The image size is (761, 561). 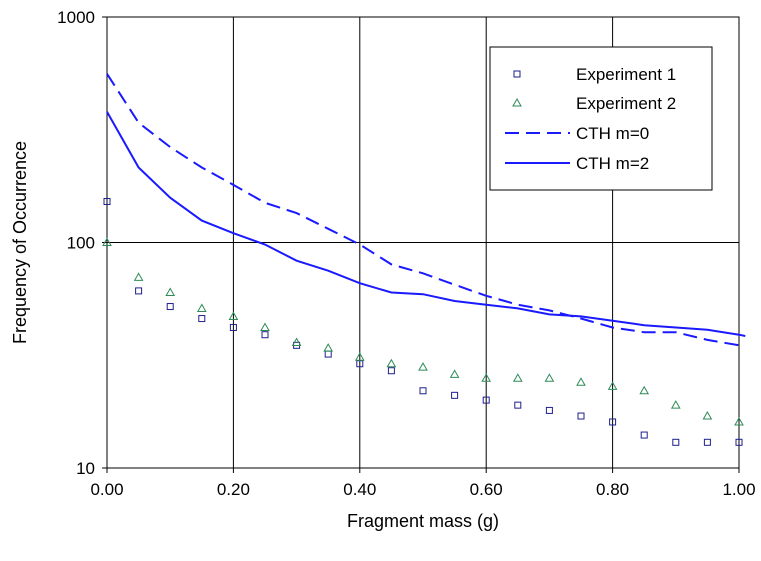 What do you see at coordinates (626, 74) in the screenshot?
I see `legend-label: Experiment 1` at bounding box center [626, 74].